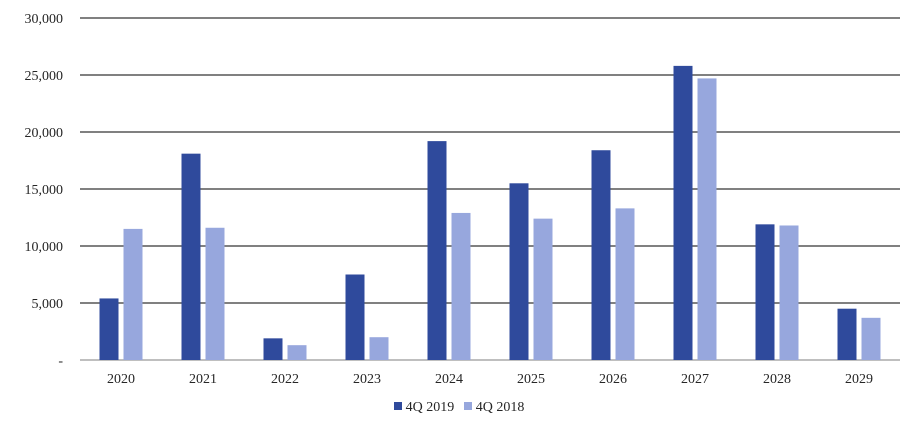 Image resolution: width=918 pixels, height=433 pixels. What do you see at coordinates (500, 407) in the screenshot?
I see `legend-label-series-2: 4Q 2018` at bounding box center [500, 407].